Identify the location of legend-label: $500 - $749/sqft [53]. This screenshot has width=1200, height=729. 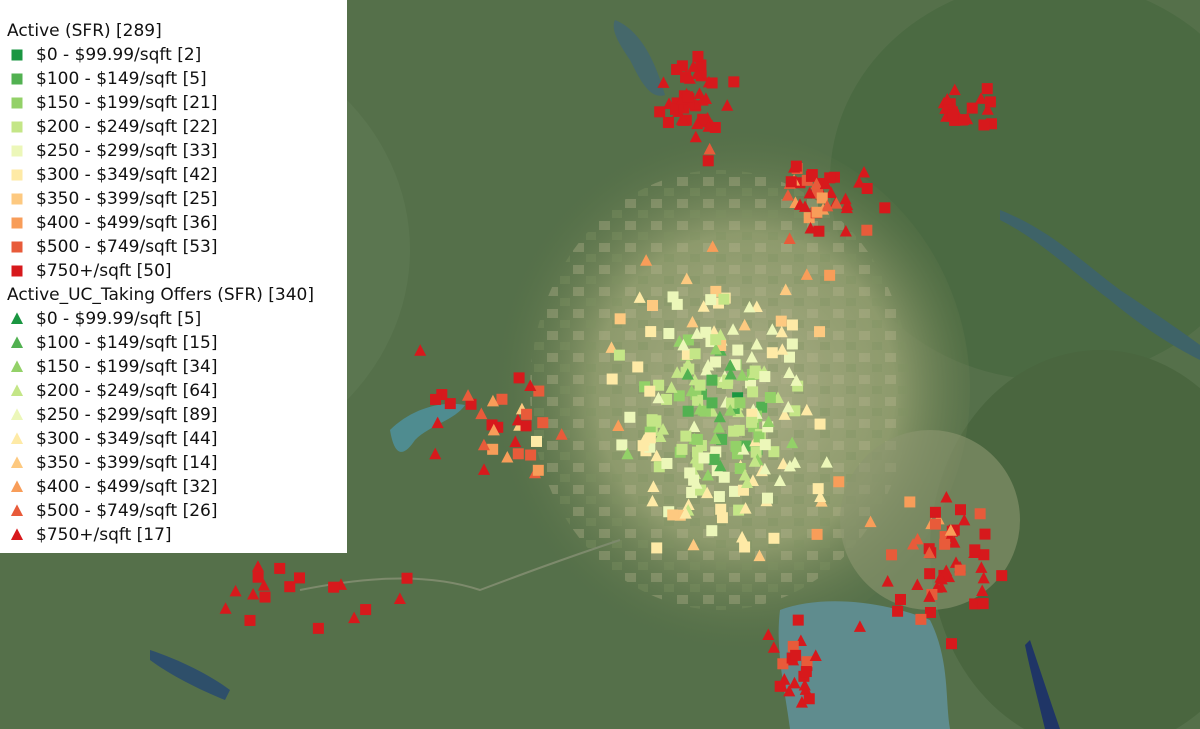
(127, 247).